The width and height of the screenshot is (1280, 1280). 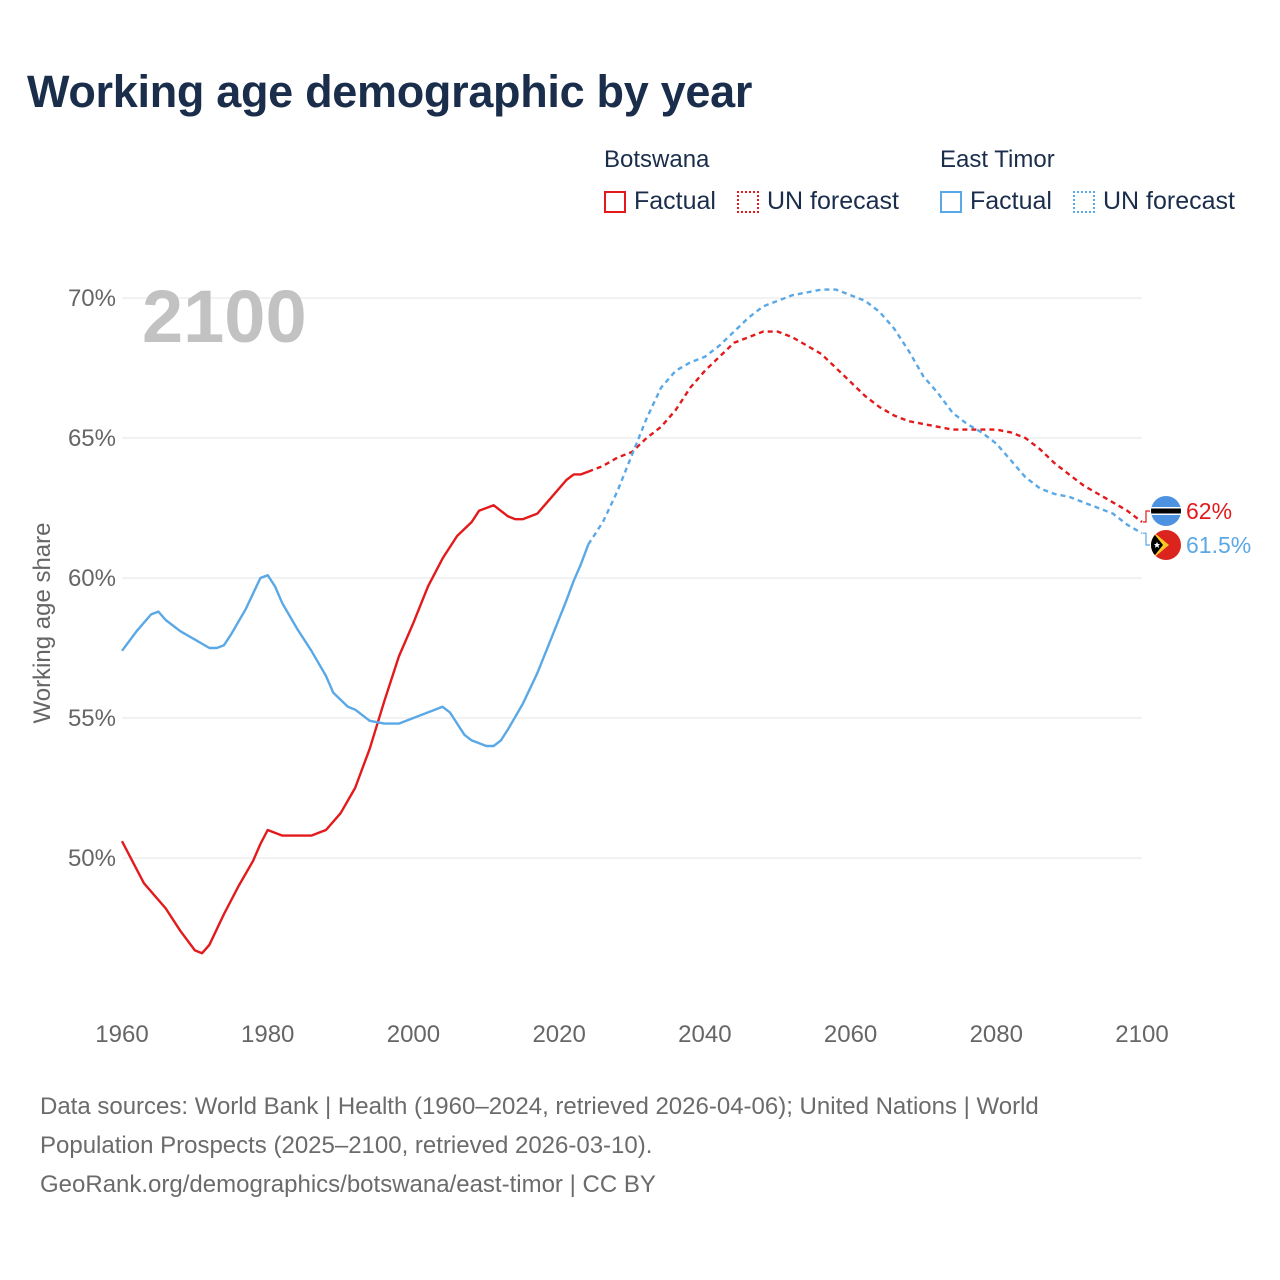 What do you see at coordinates (558, 1034) in the screenshot?
I see `x-tick-label: 2020` at bounding box center [558, 1034].